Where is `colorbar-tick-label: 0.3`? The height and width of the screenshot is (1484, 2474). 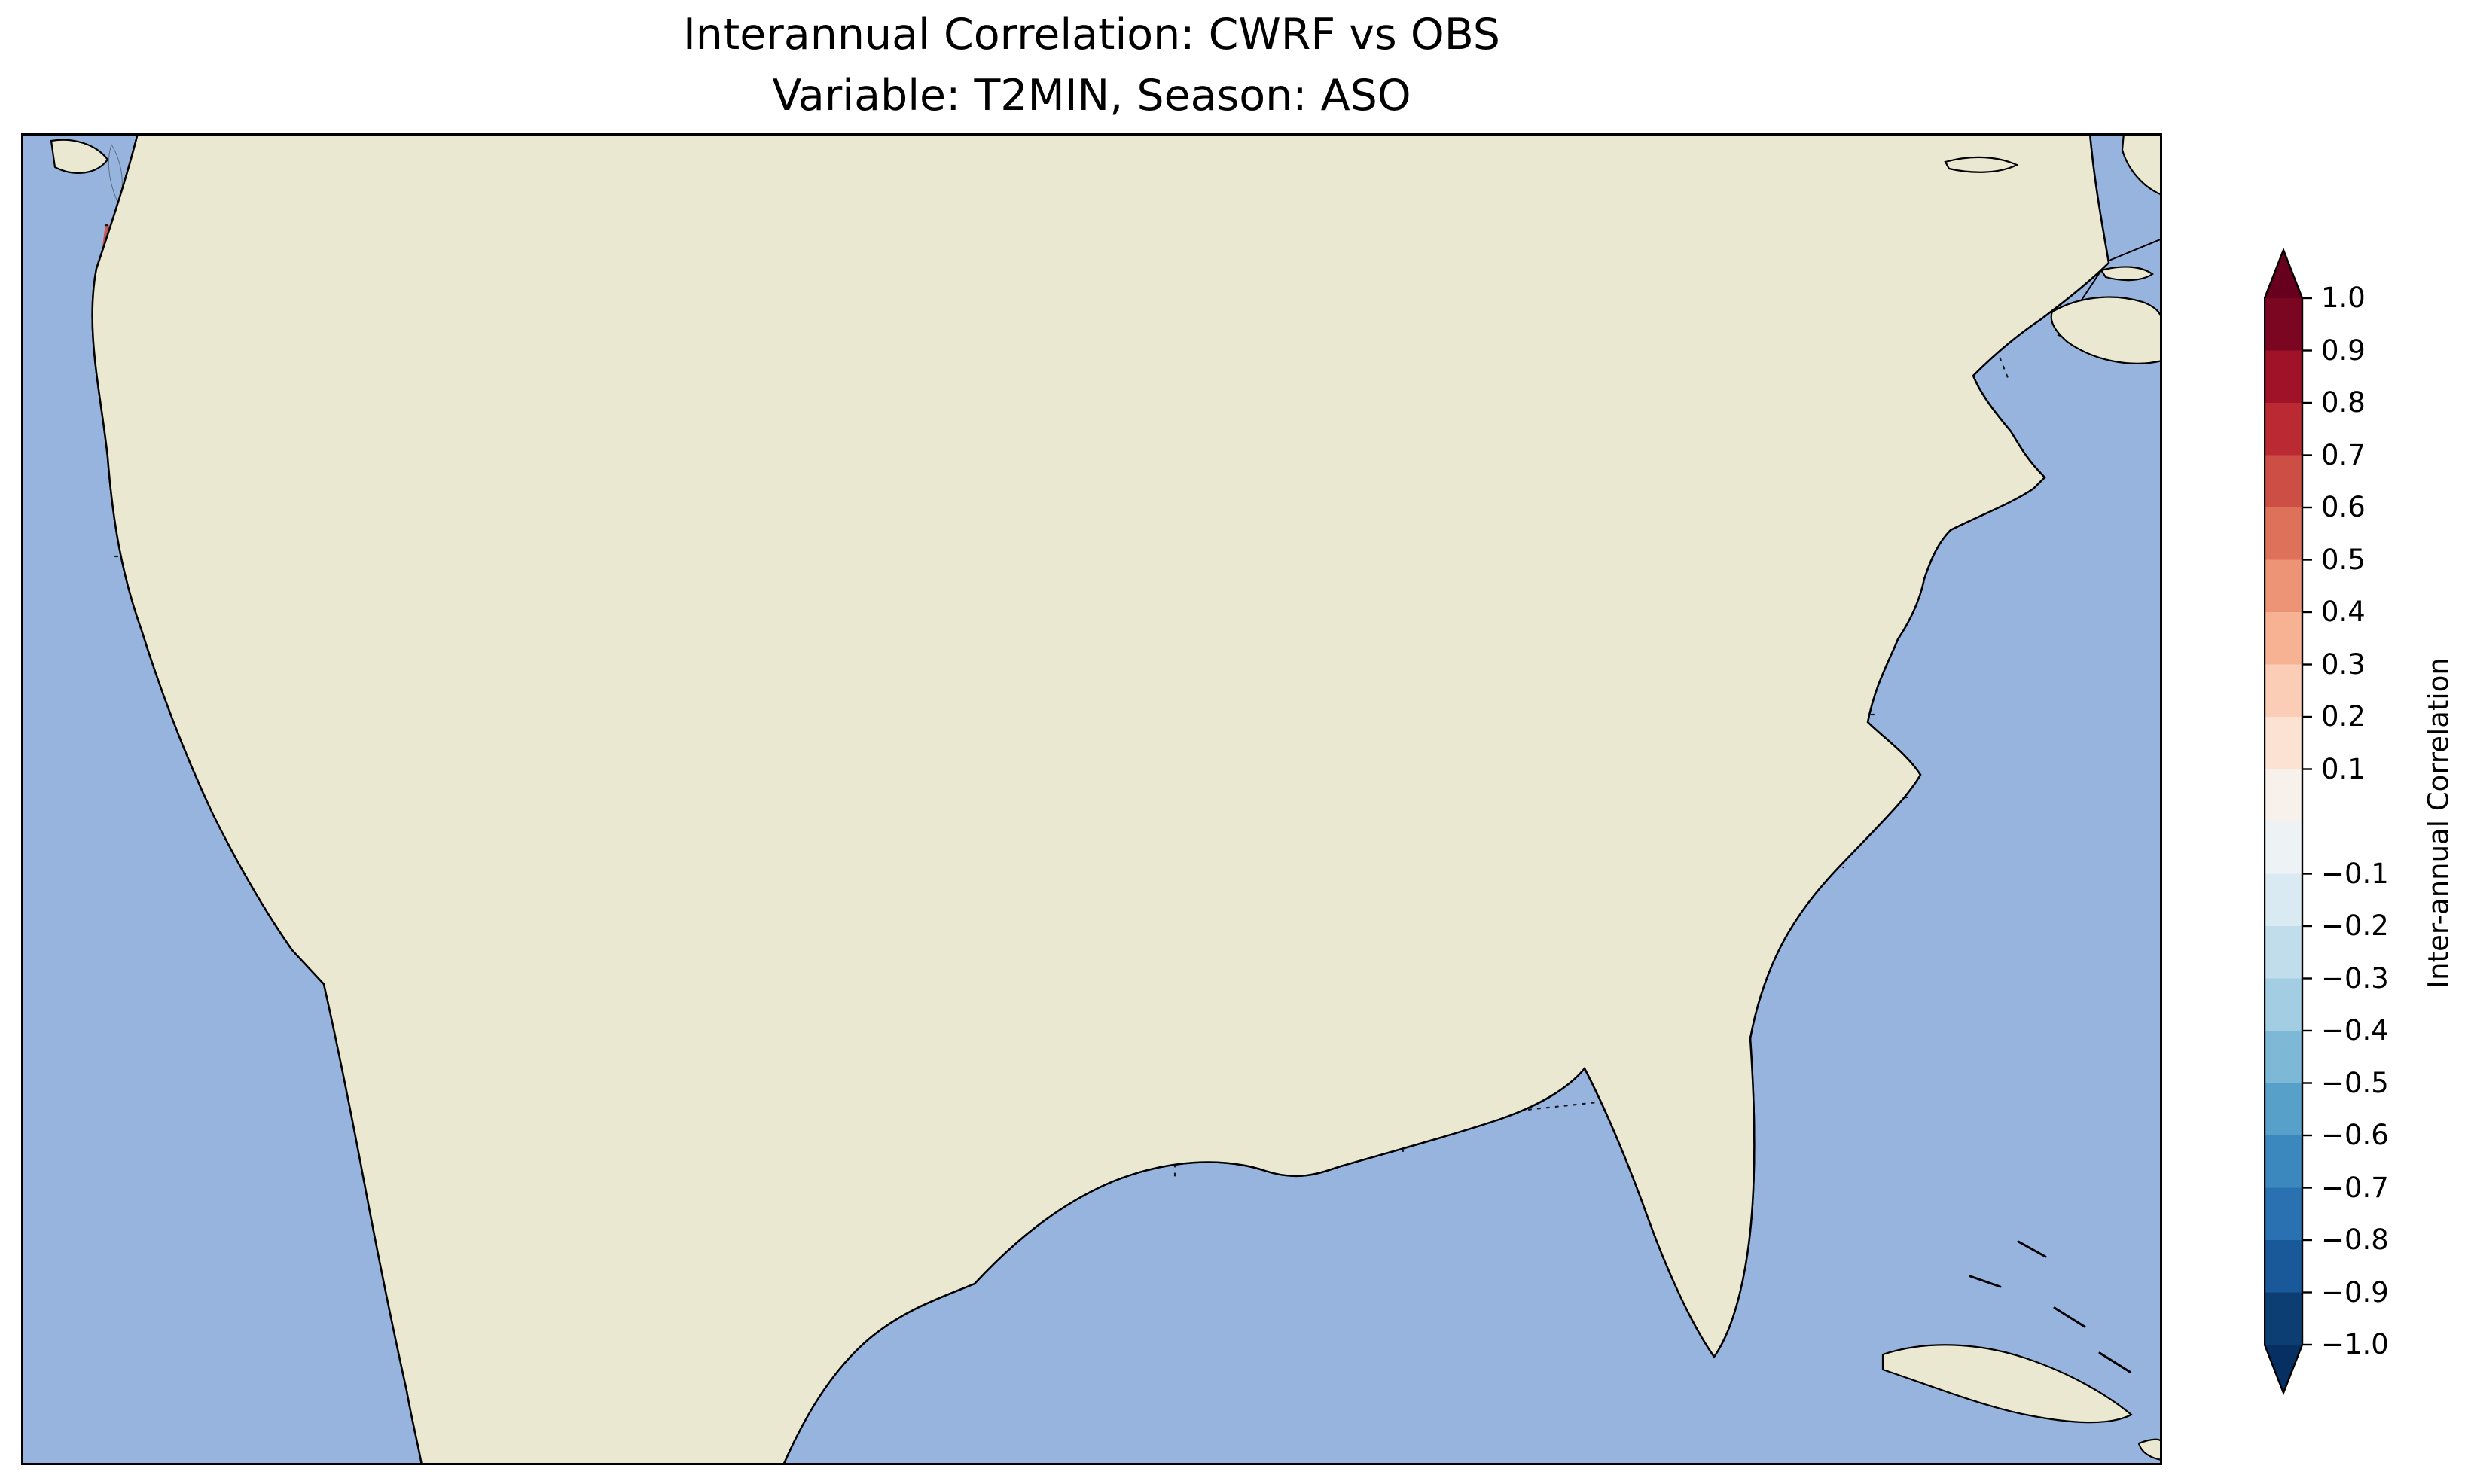 colorbar-tick-label: 0.3 is located at coordinates (2343, 664).